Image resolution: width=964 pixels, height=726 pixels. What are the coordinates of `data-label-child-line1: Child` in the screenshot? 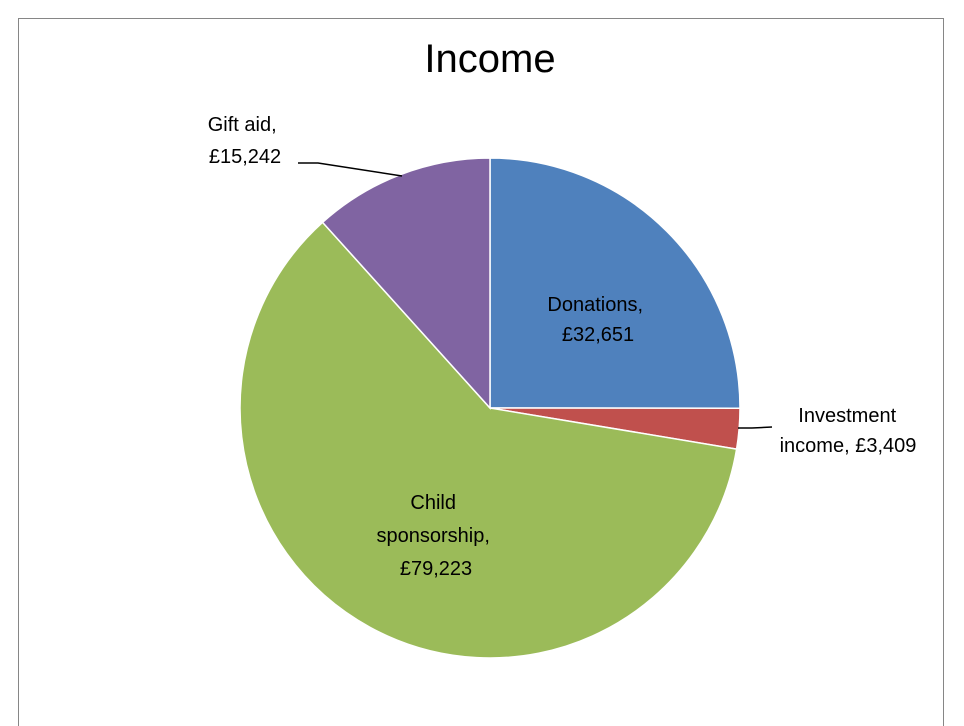 It's located at (433, 503).